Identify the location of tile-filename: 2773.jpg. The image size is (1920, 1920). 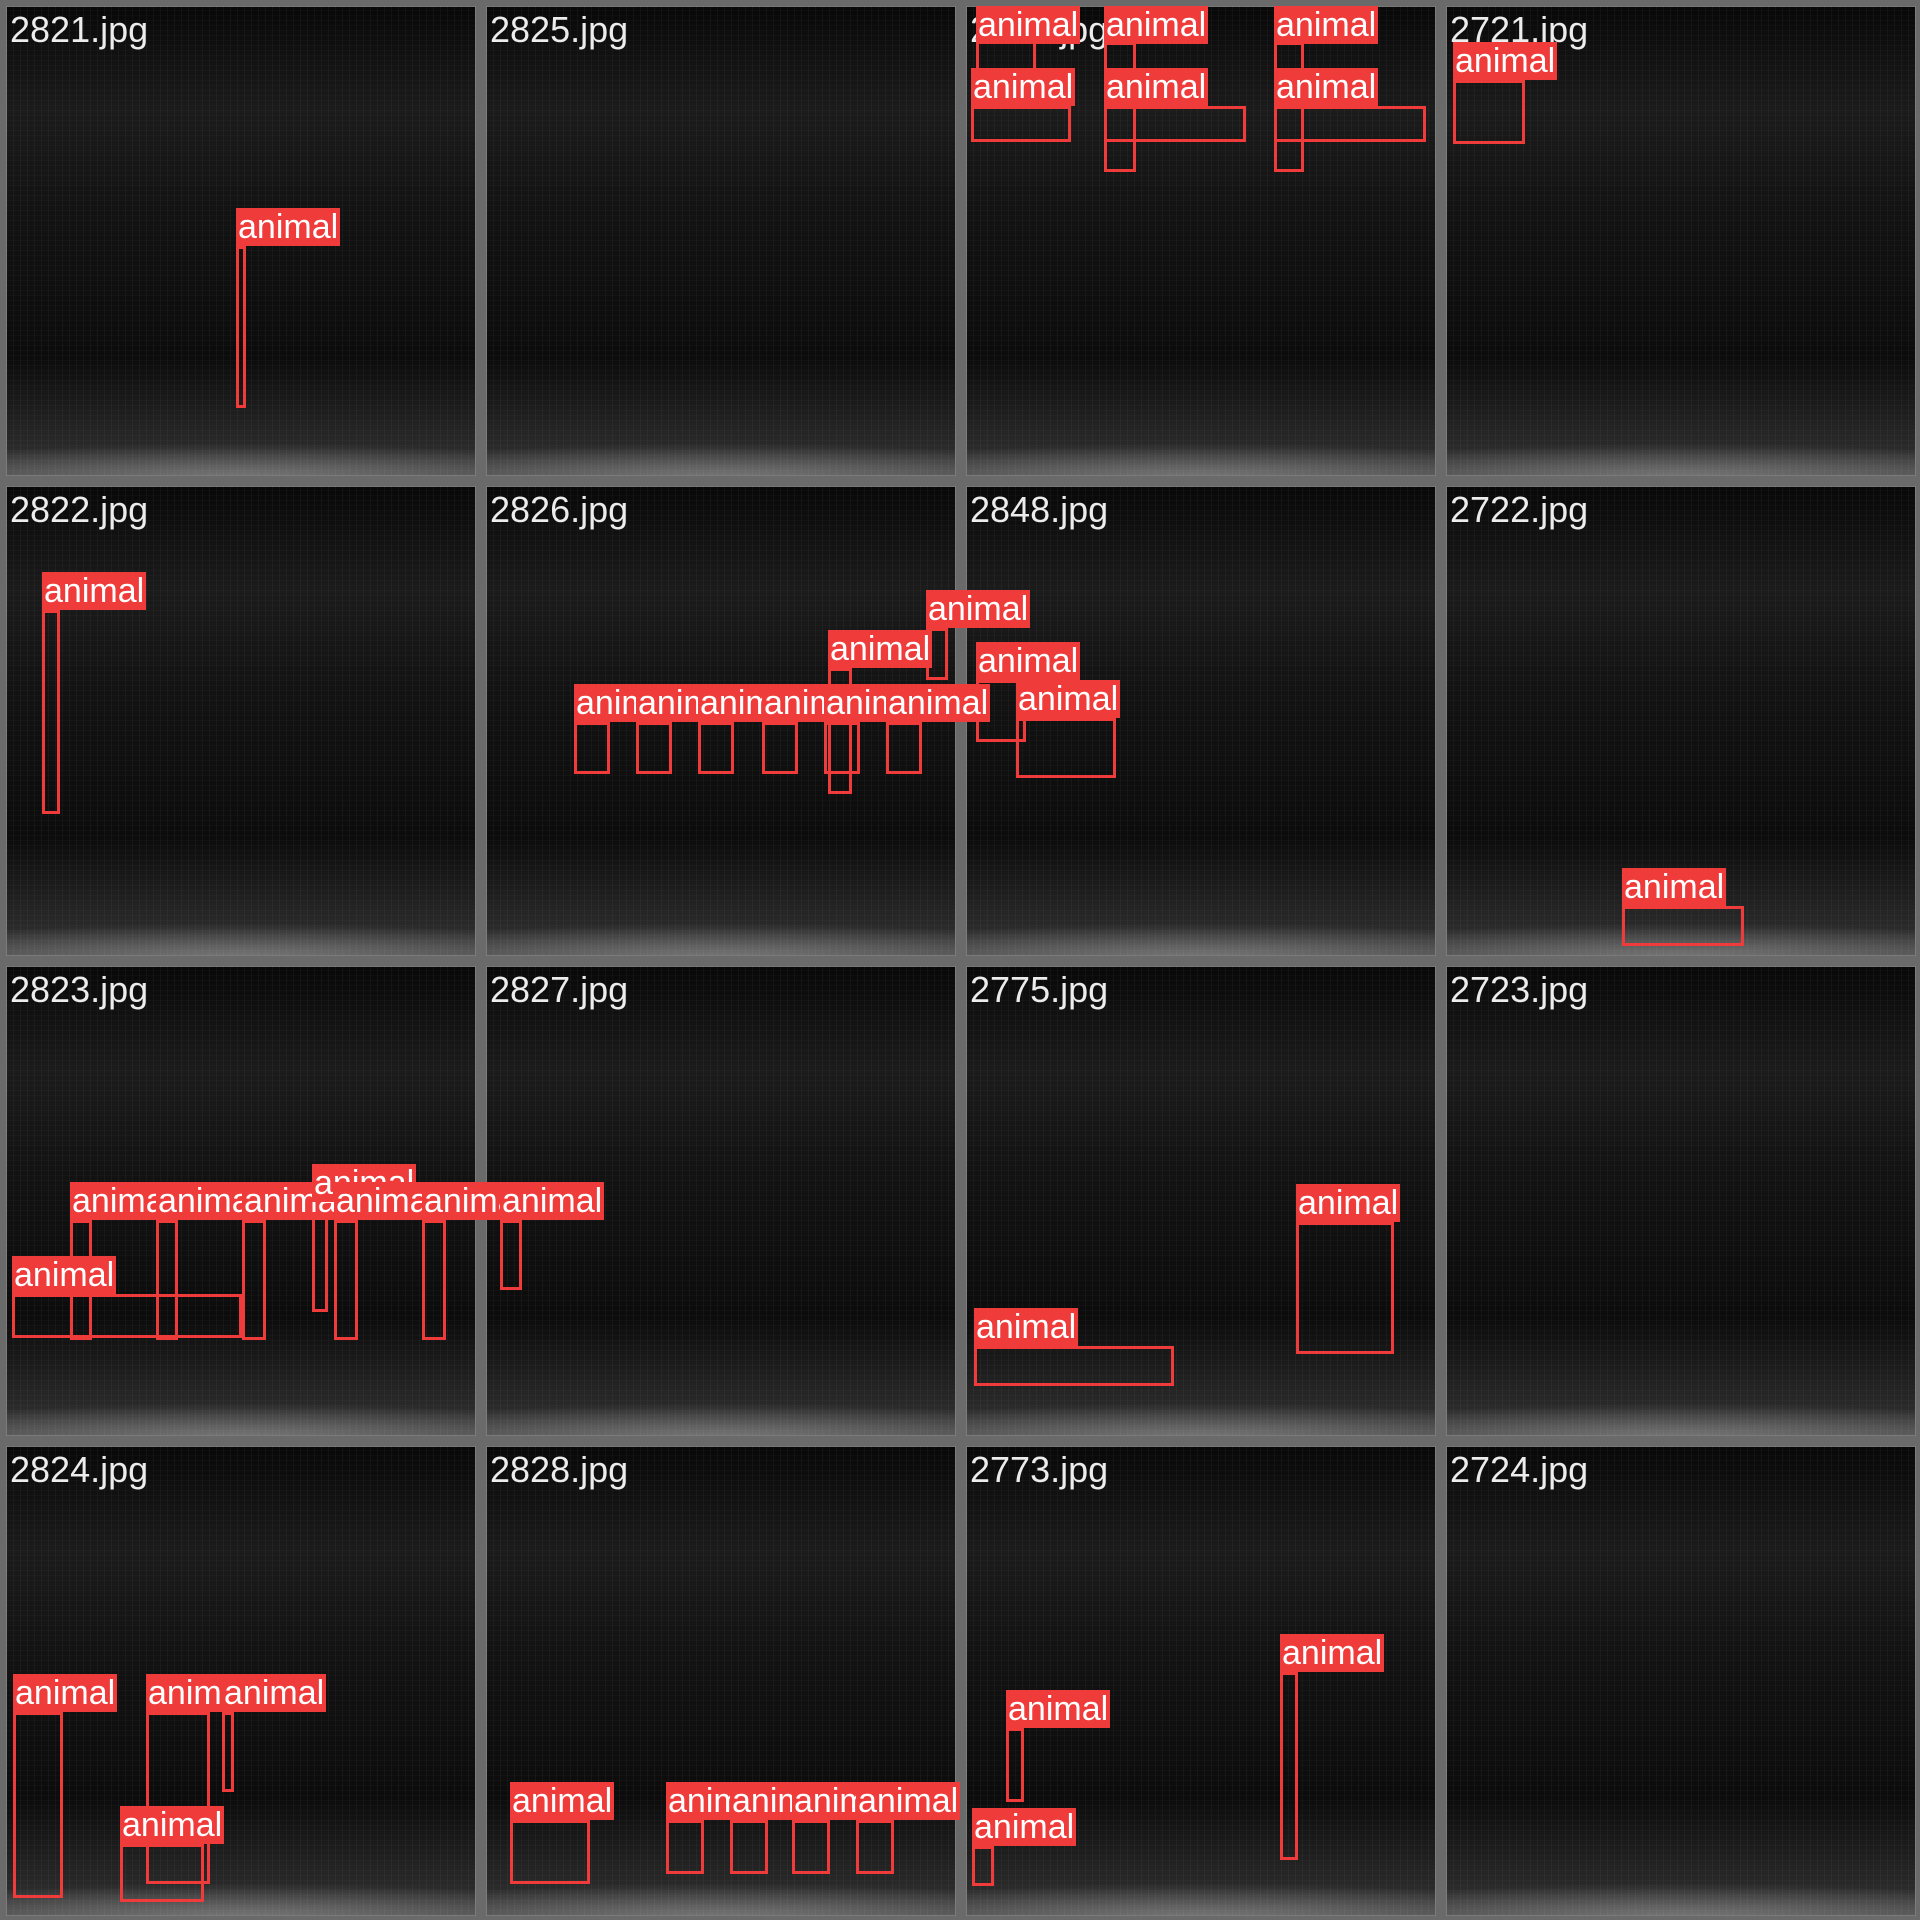
(1039, 1469).